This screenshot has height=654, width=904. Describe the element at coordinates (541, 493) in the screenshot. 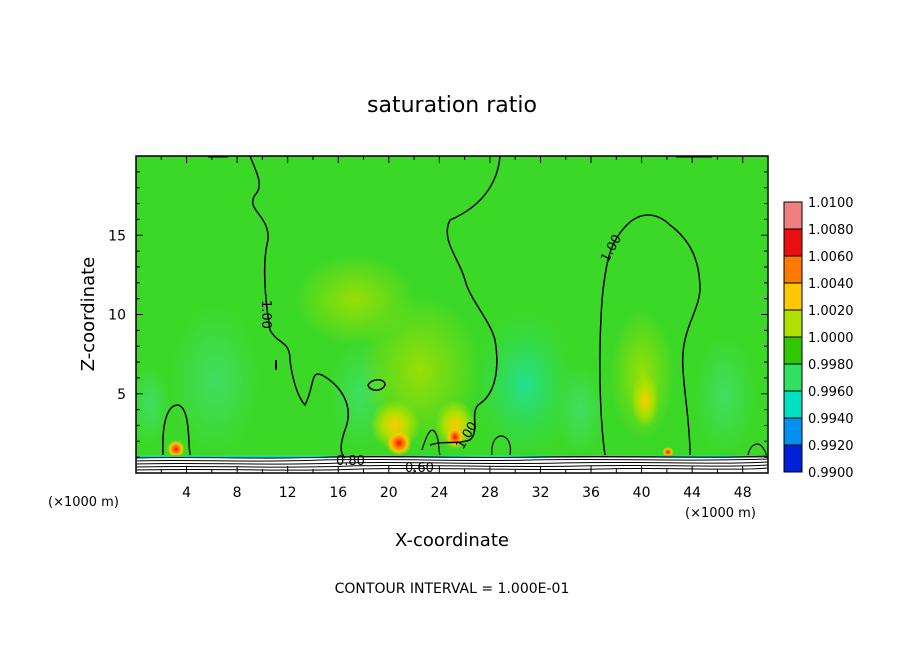

I see `x-tick-label: 32` at that location.